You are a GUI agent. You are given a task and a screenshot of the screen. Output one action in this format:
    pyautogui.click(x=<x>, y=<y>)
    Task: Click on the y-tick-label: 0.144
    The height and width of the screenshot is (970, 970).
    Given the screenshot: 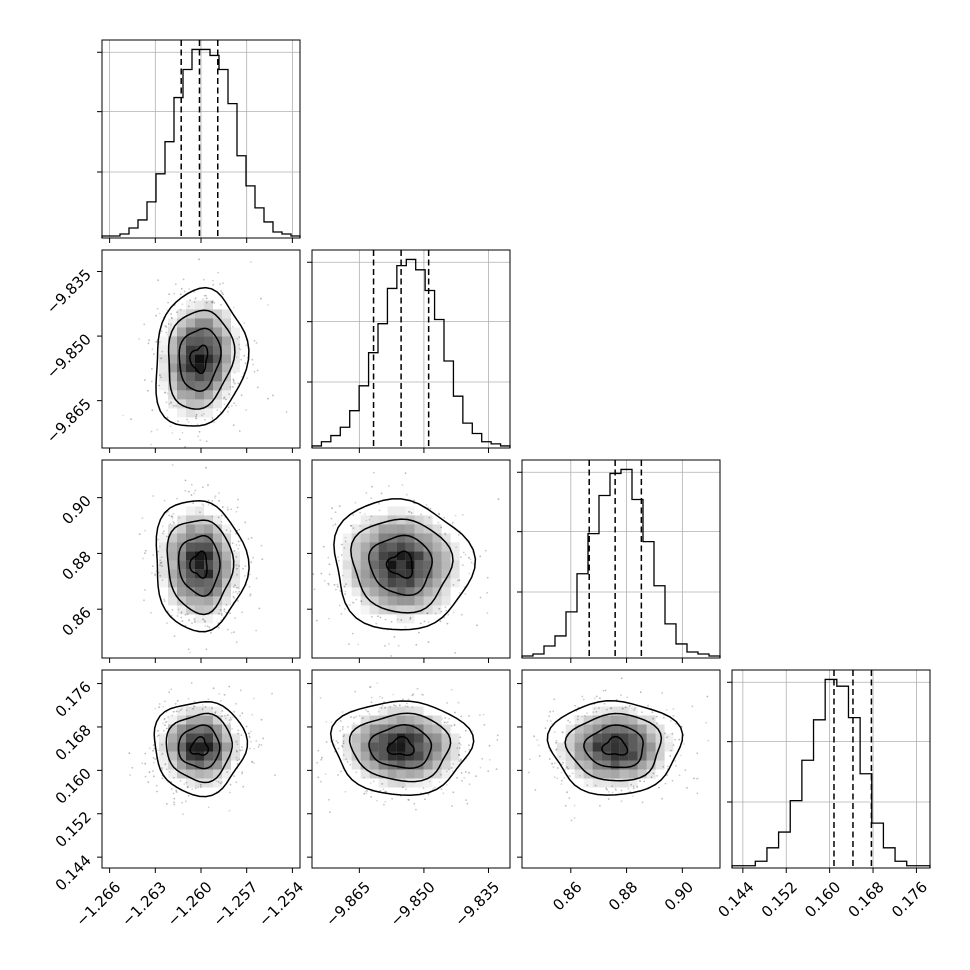 What is the action you would take?
    pyautogui.click(x=73, y=872)
    